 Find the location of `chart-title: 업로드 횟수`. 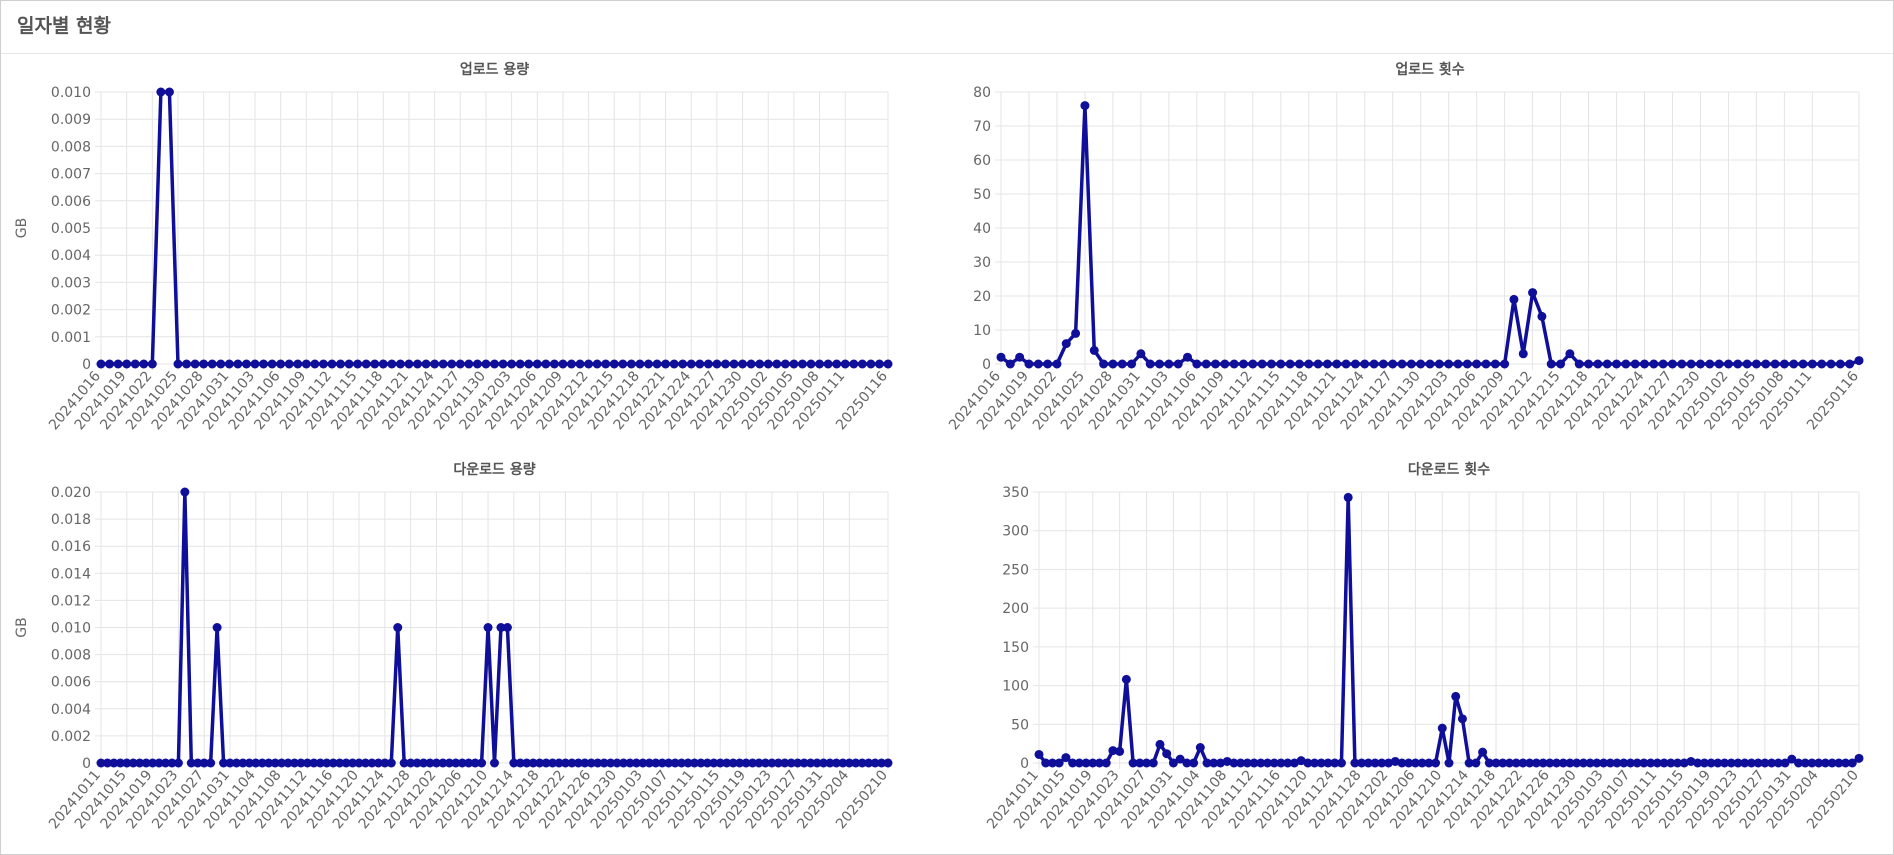

chart-title: 업로드 횟수 is located at coordinates (1429, 69).